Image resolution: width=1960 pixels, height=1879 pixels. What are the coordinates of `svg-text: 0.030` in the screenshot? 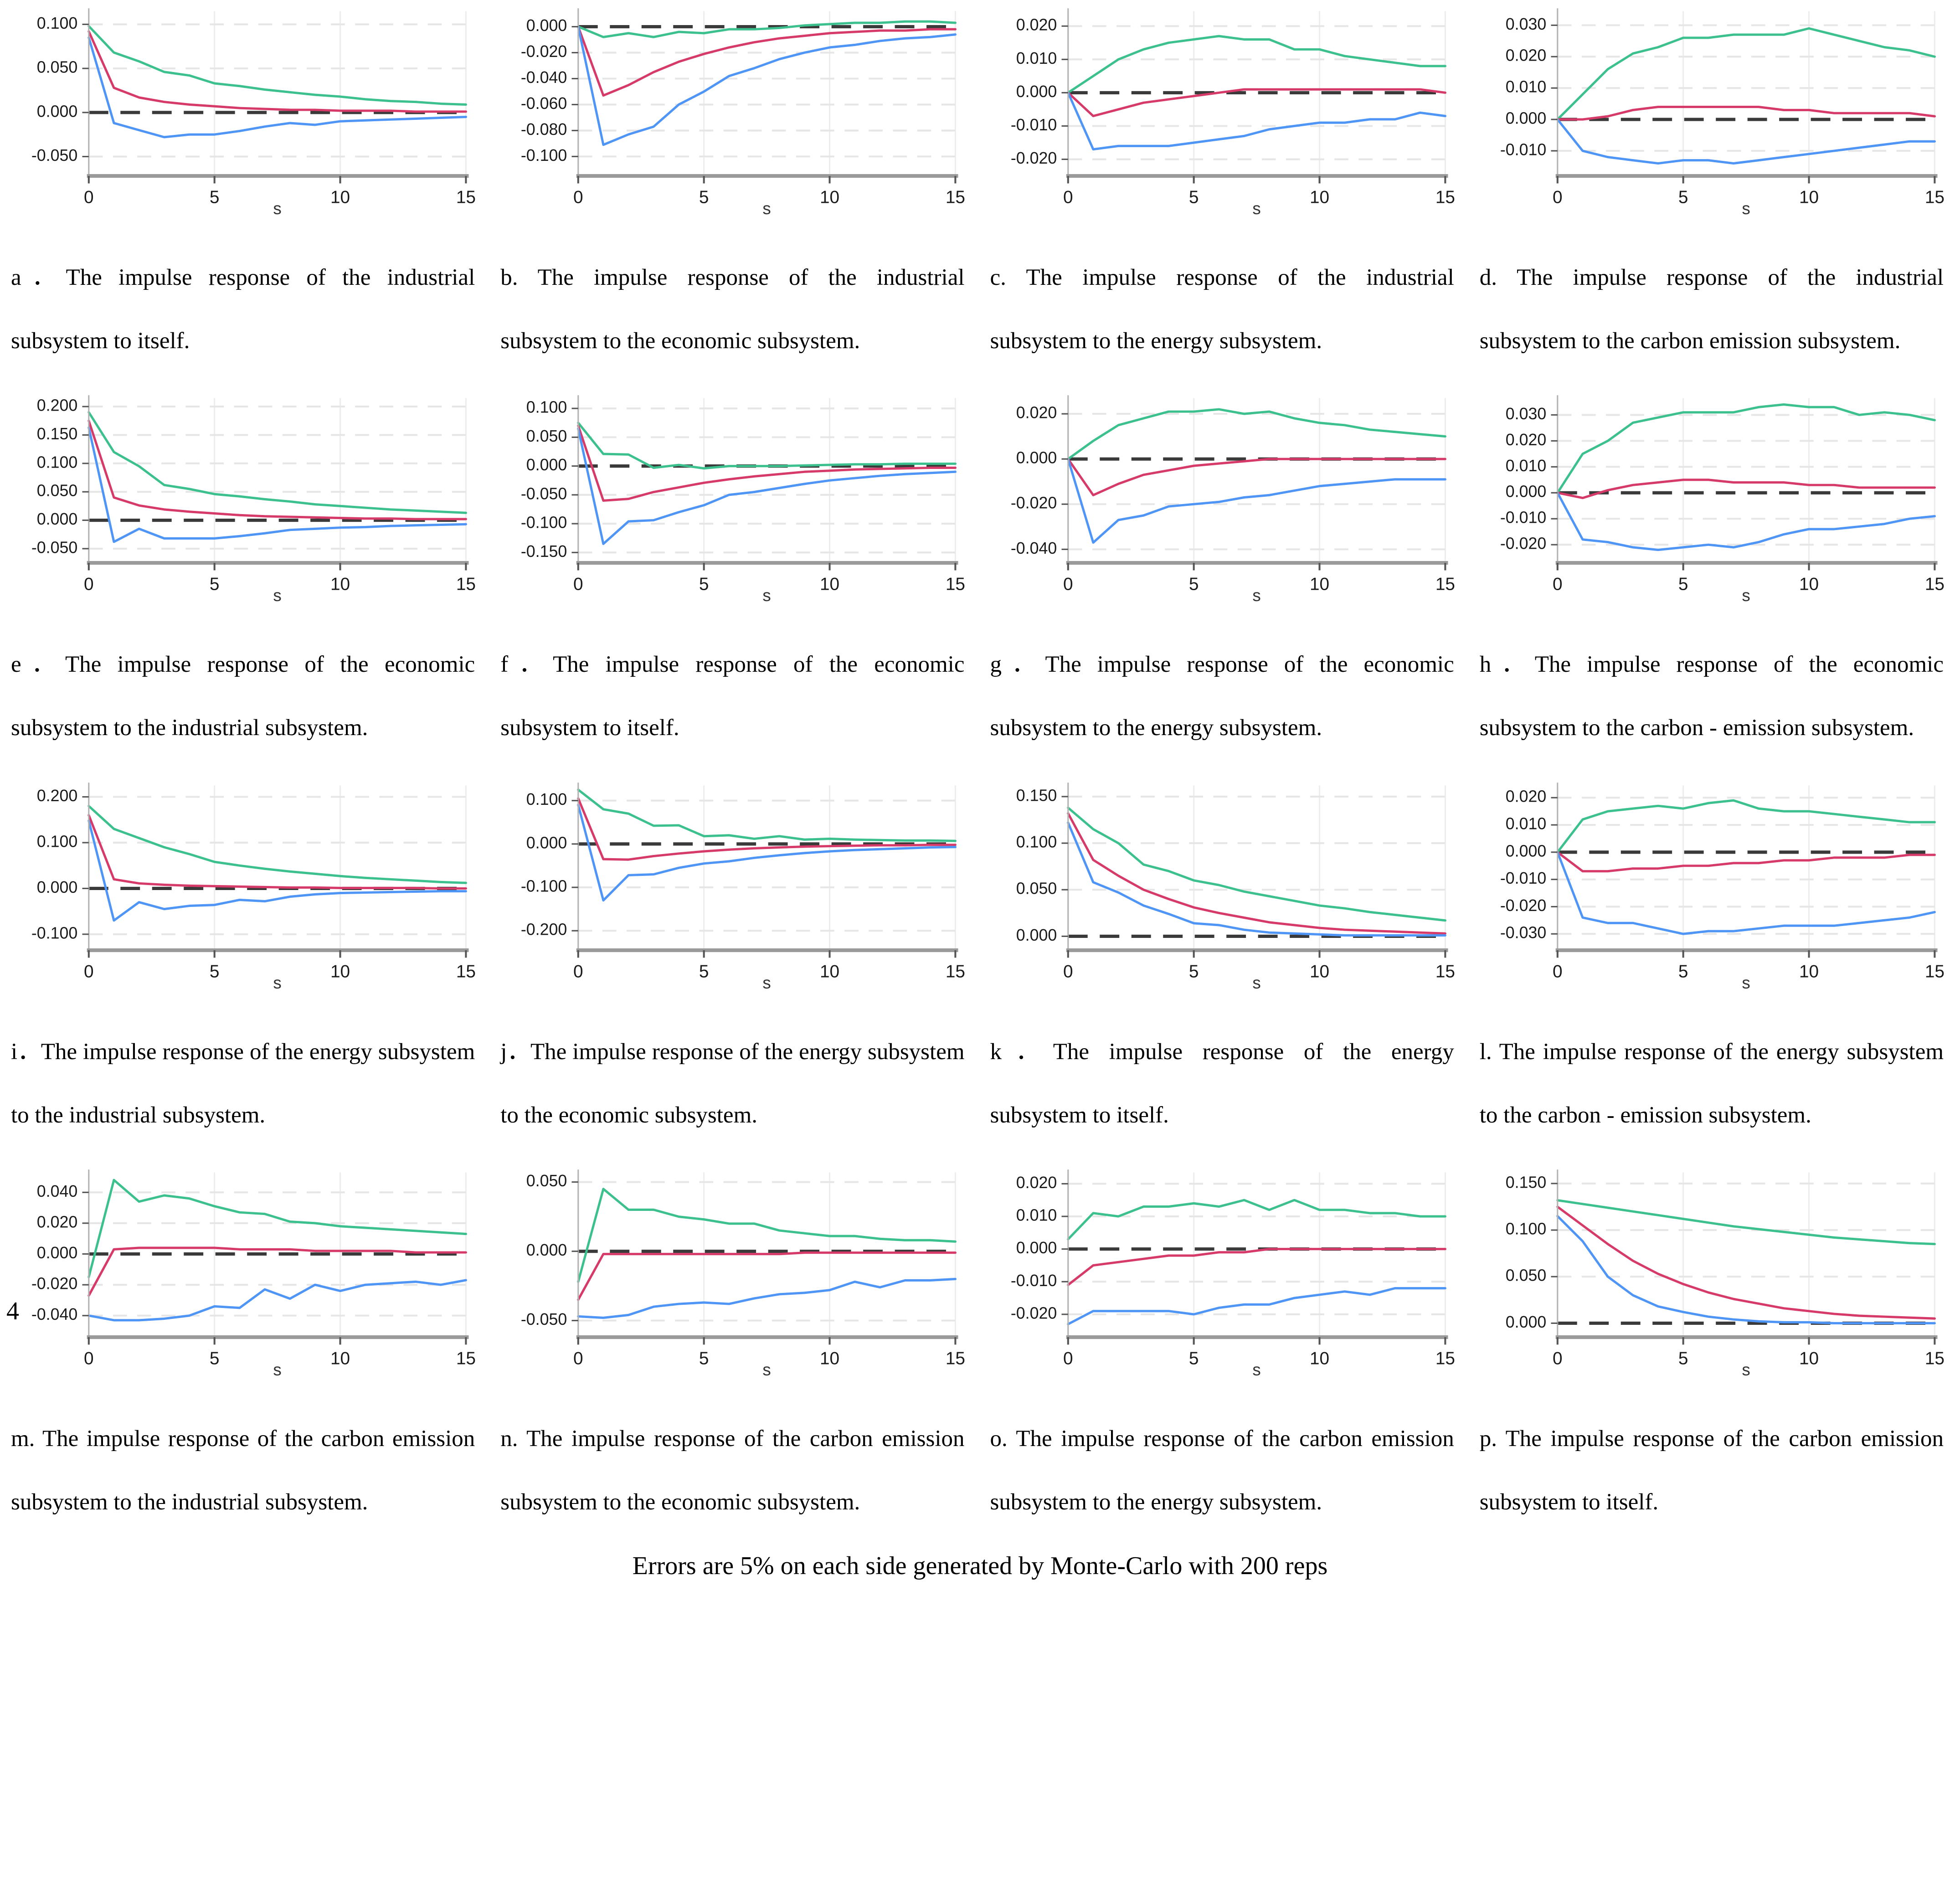 It's located at (1526, 414).